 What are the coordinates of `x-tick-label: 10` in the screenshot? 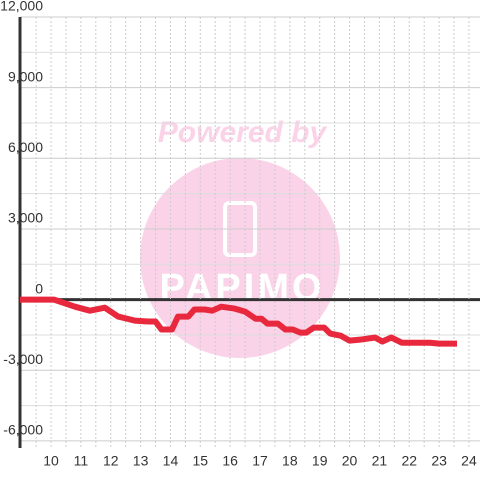 It's located at (51, 461).